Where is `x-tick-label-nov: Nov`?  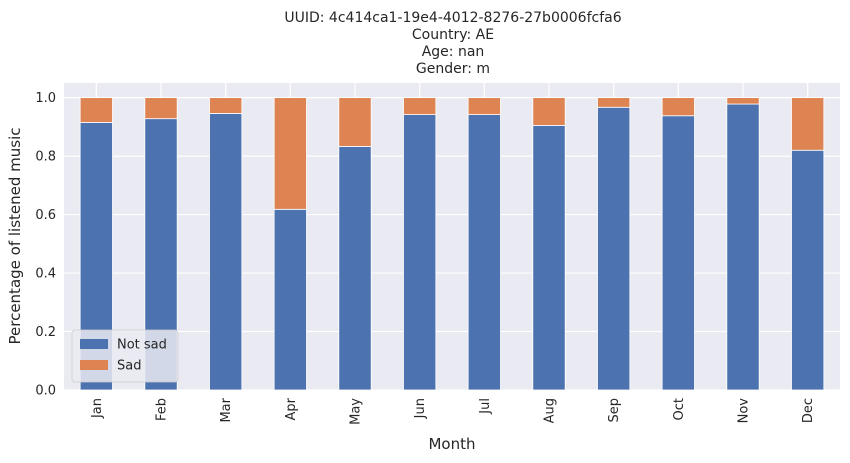
x-tick-label-nov: Nov is located at coordinates (744, 411).